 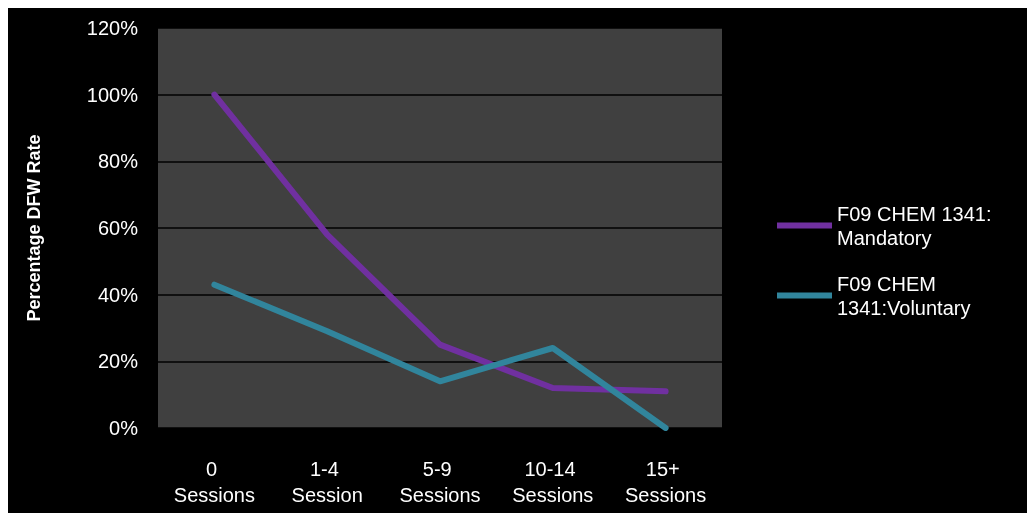 I want to click on y-tick-label: 0%, so click(x=124, y=428).